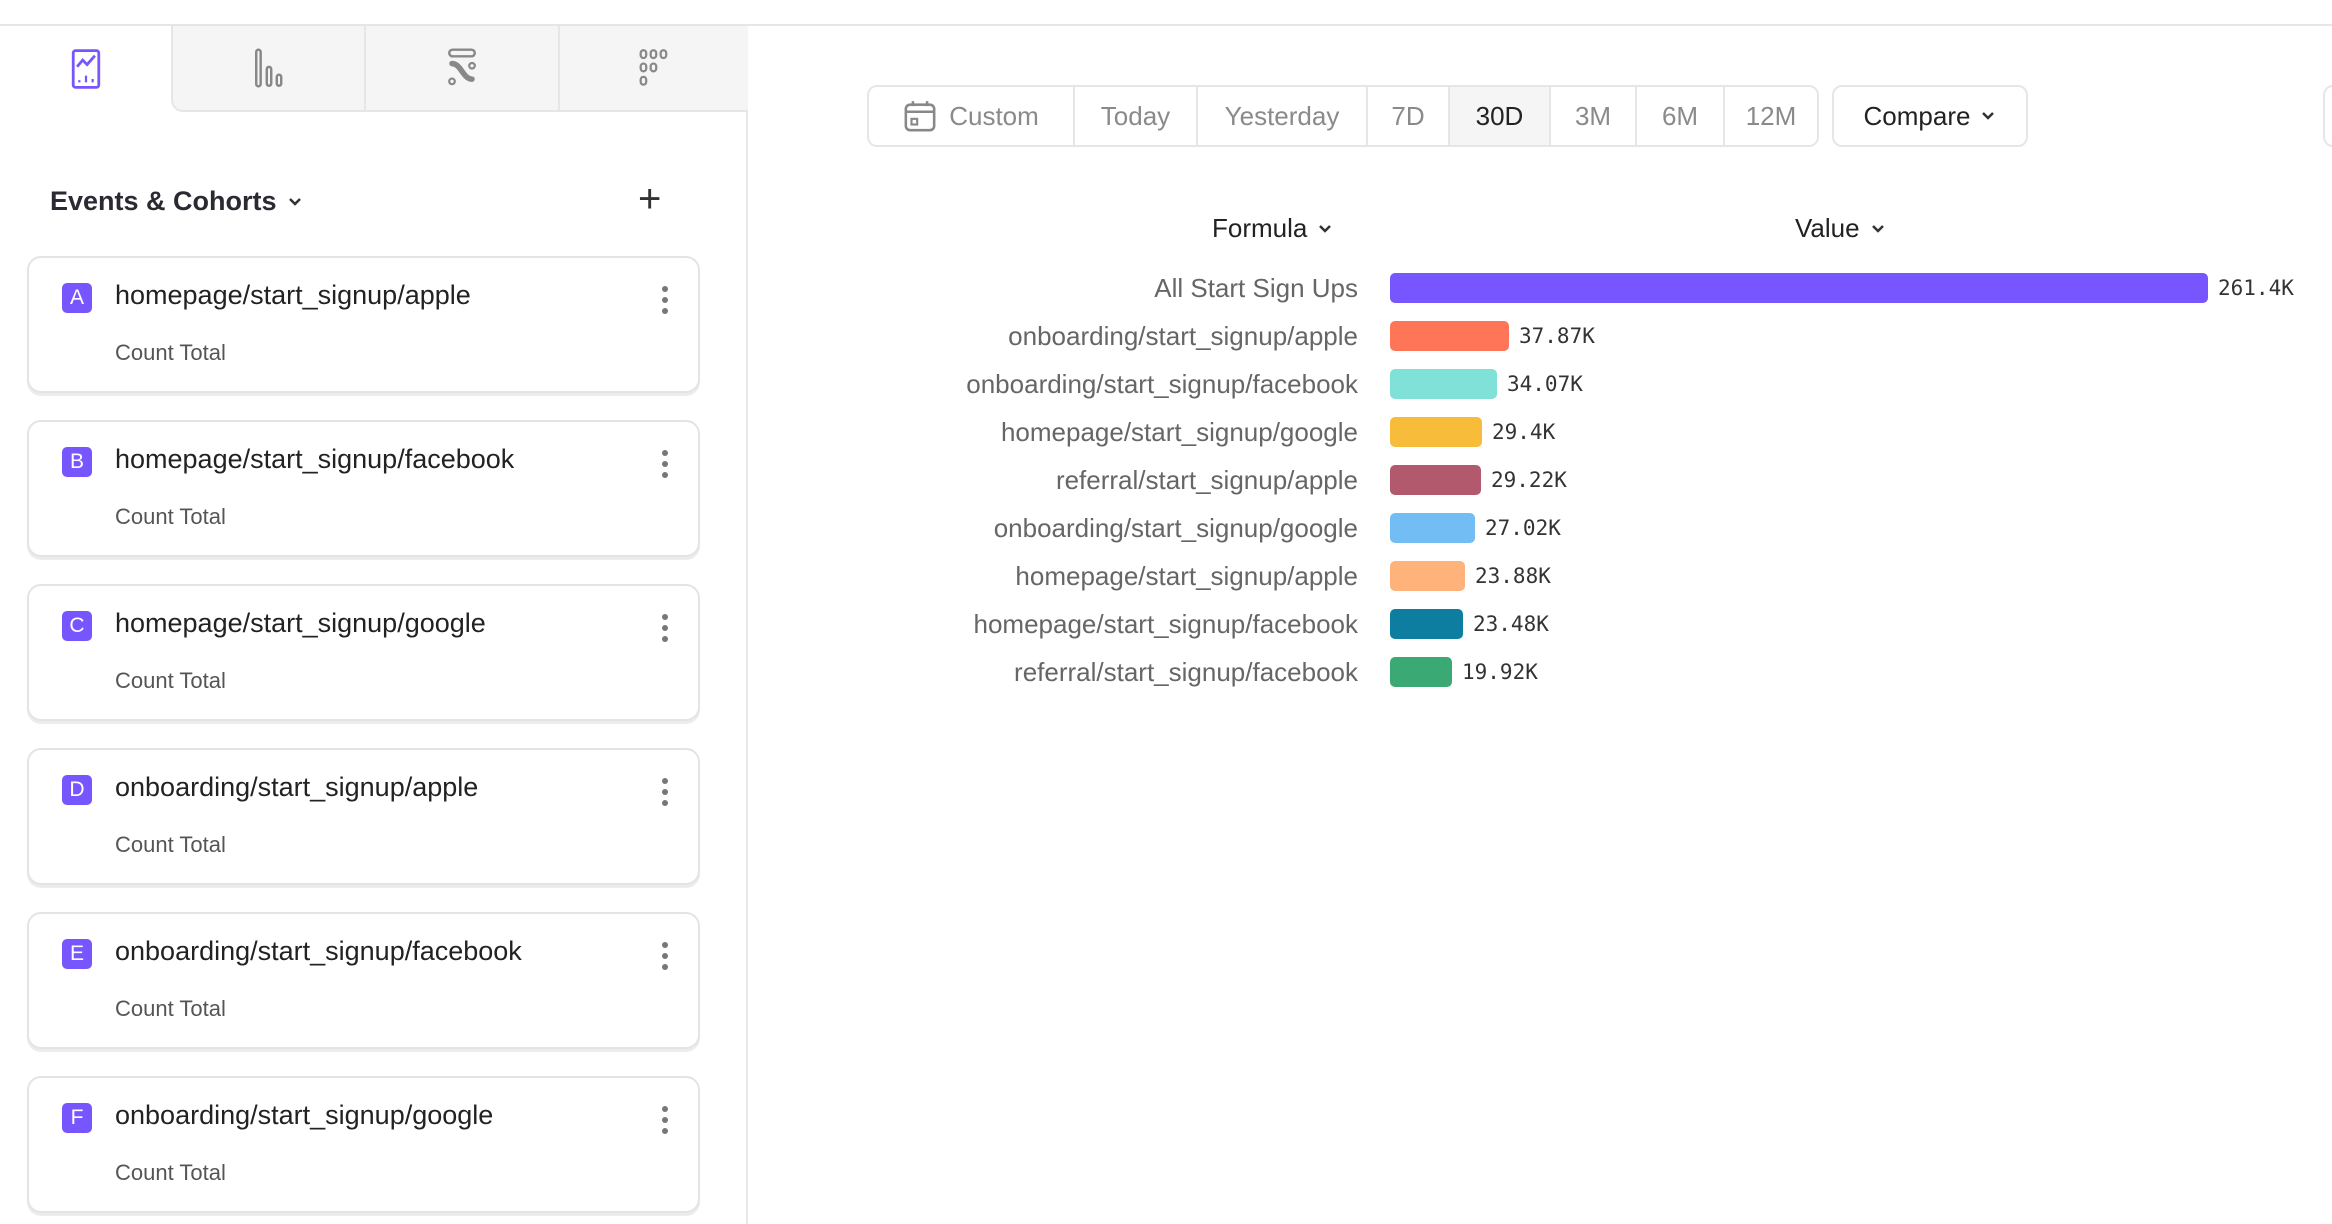 This screenshot has height=1224, width=2332. I want to click on chart-row: All Start Sign Ups 261.4K, so click(1166, 288).